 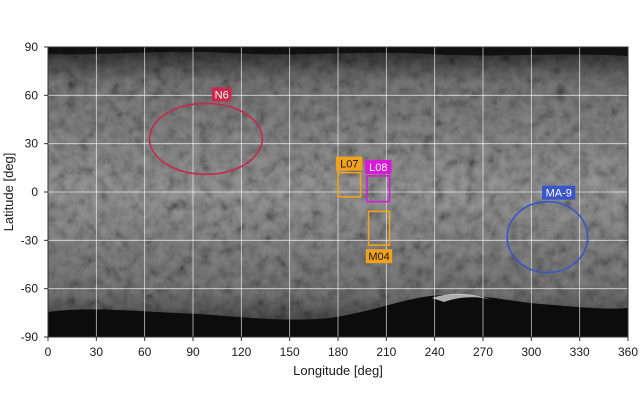 I want to click on region-ma-9-label-box, so click(x=559, y=192).